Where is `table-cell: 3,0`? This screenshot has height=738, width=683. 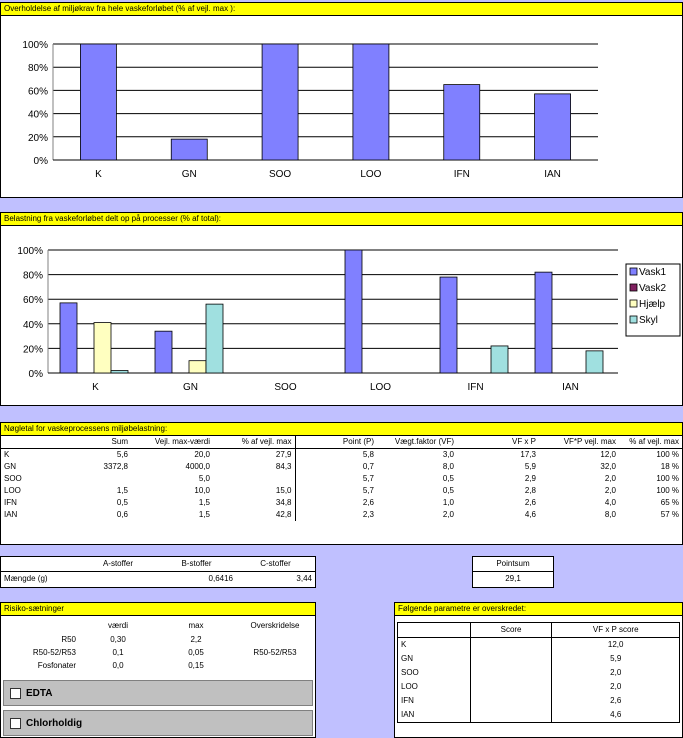
table-cell: 3,0 is located at coordinates (448, 454).